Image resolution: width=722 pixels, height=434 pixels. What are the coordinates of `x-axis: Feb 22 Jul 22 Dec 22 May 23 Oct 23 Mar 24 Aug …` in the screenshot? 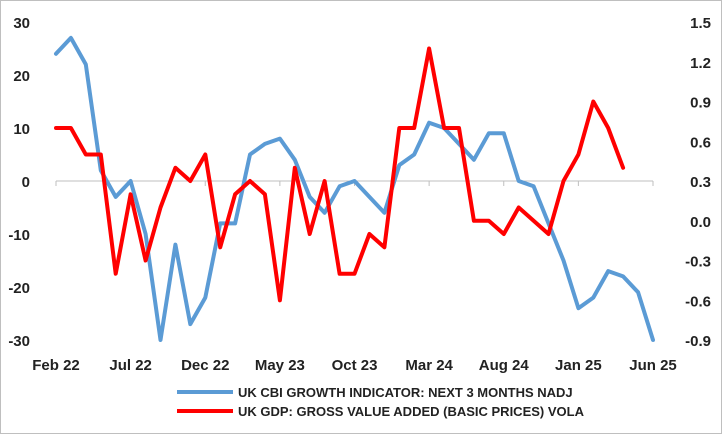 It's located at (354, 365).